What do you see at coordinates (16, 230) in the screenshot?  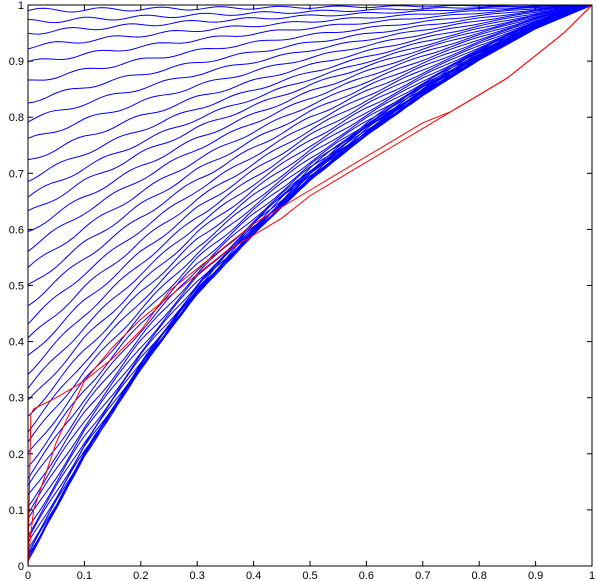 I see `y-tick-label: 0.6` at bounding box center [16, 230].